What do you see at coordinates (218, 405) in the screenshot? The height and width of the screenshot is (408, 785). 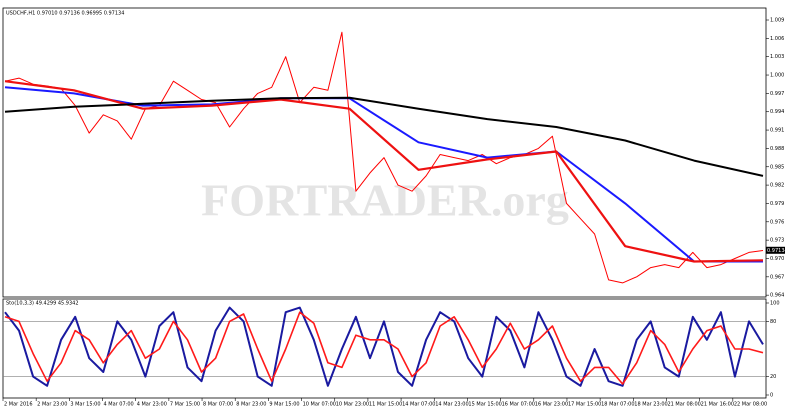 I see `x-tick-label: 8 Mar 07:00` at bounding box center [218, 405].